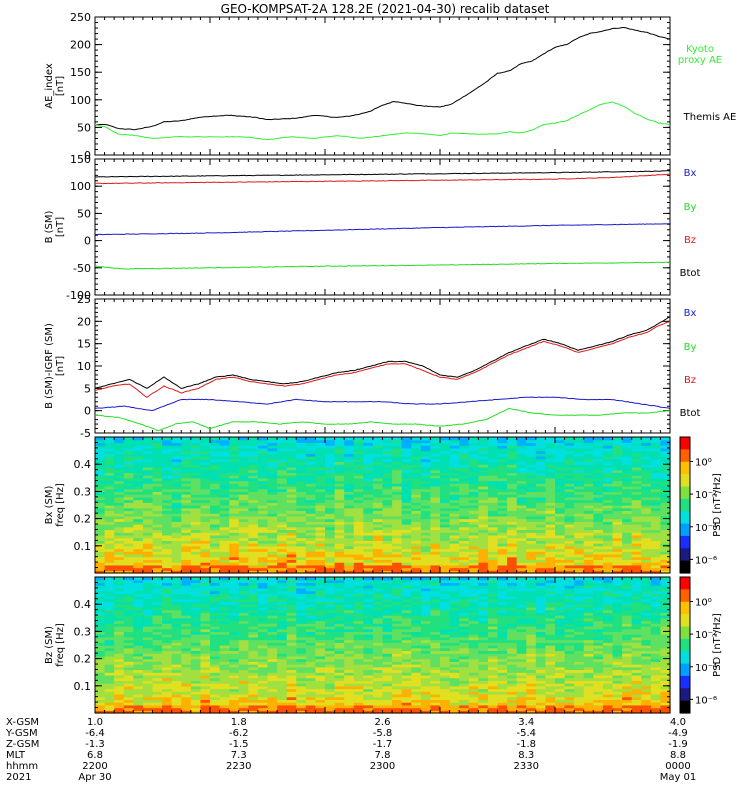 The width and height of the screenshot is (750, 800). I want to click on panel-frame, so click(382, 227).